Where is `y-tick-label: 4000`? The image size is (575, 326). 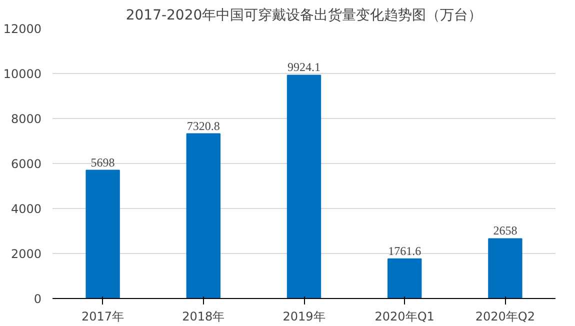 y-tick-label: 4000 is located at coordinates (26, 209).